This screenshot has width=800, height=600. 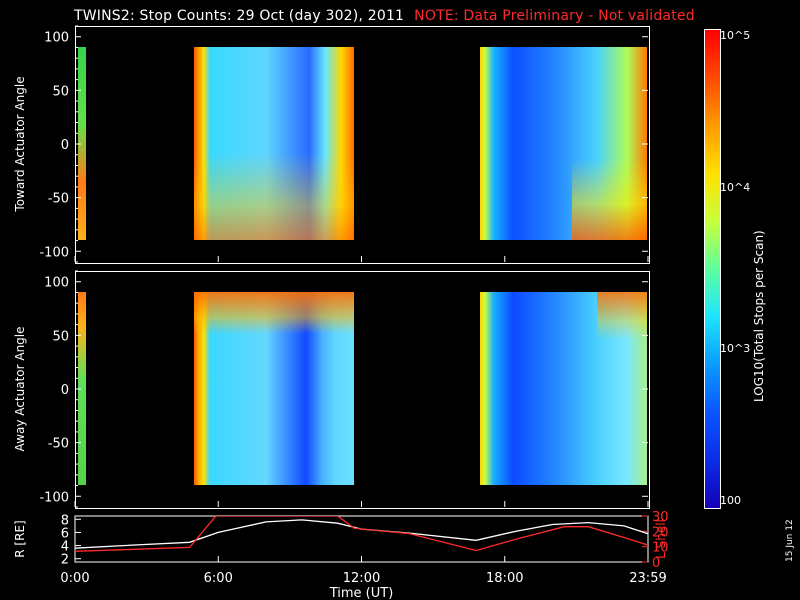 I want to click on orbit-ytick-right: 20, so click(x=660, y=532).